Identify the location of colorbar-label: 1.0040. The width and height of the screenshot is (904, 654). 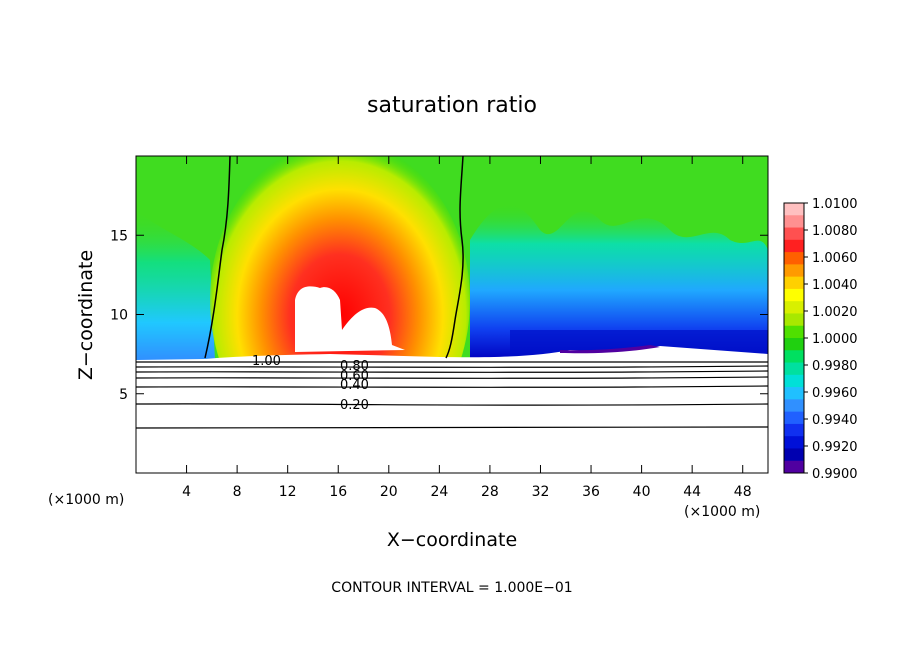
(835, 285).